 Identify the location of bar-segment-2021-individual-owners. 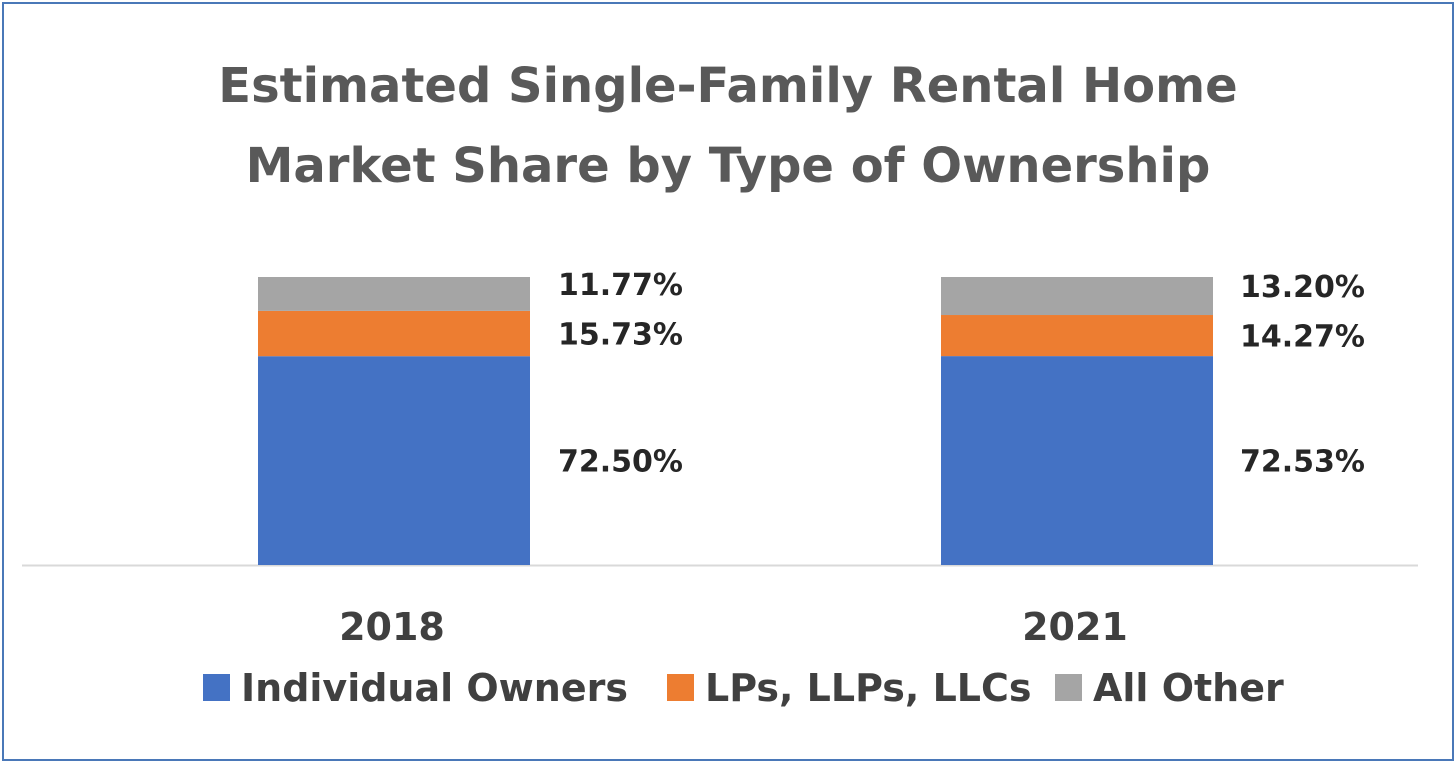
(1077, 460).